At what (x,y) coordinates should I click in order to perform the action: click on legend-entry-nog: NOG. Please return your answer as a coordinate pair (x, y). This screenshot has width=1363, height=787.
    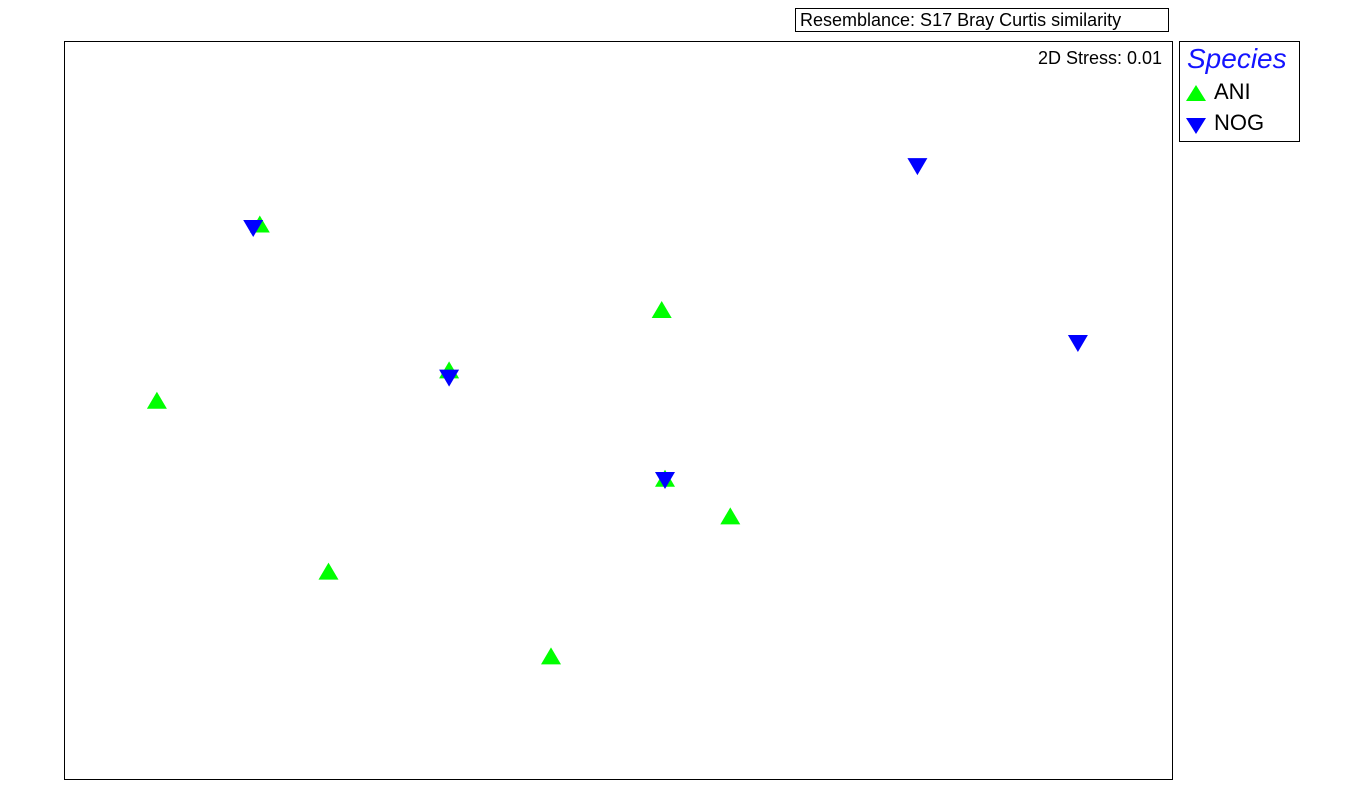
    Looking at the image, I should click on (1240, 124).